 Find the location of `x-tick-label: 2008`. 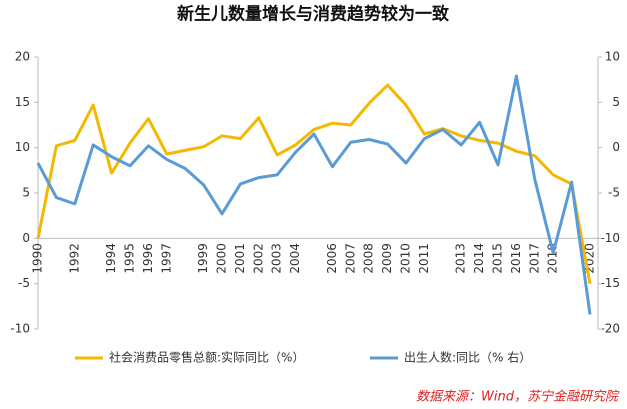

x-tick-label: 2008 is located at coordinates (369, 258).